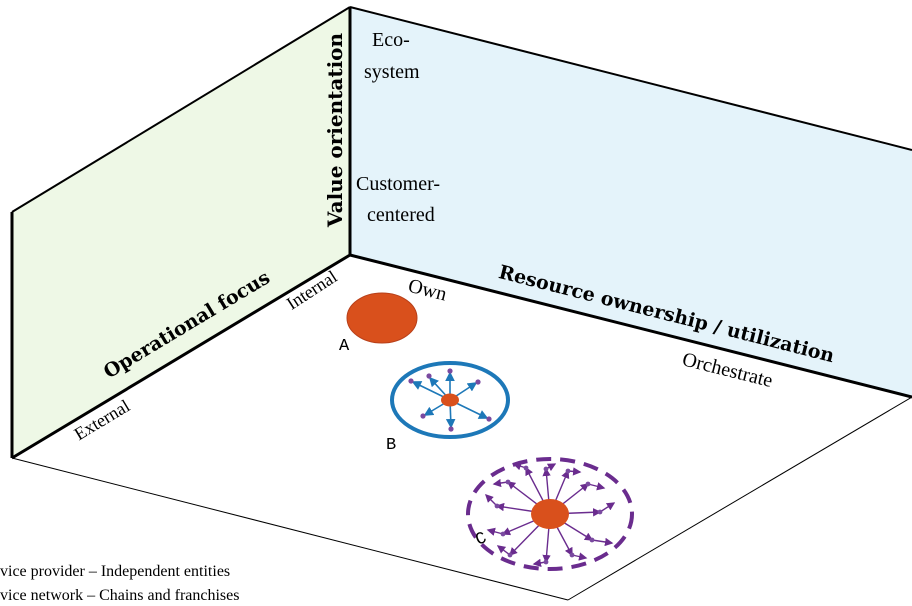  Describe the element at coordinates (739, 498) in the screenshot. I see `floor-right-edge` at that location.